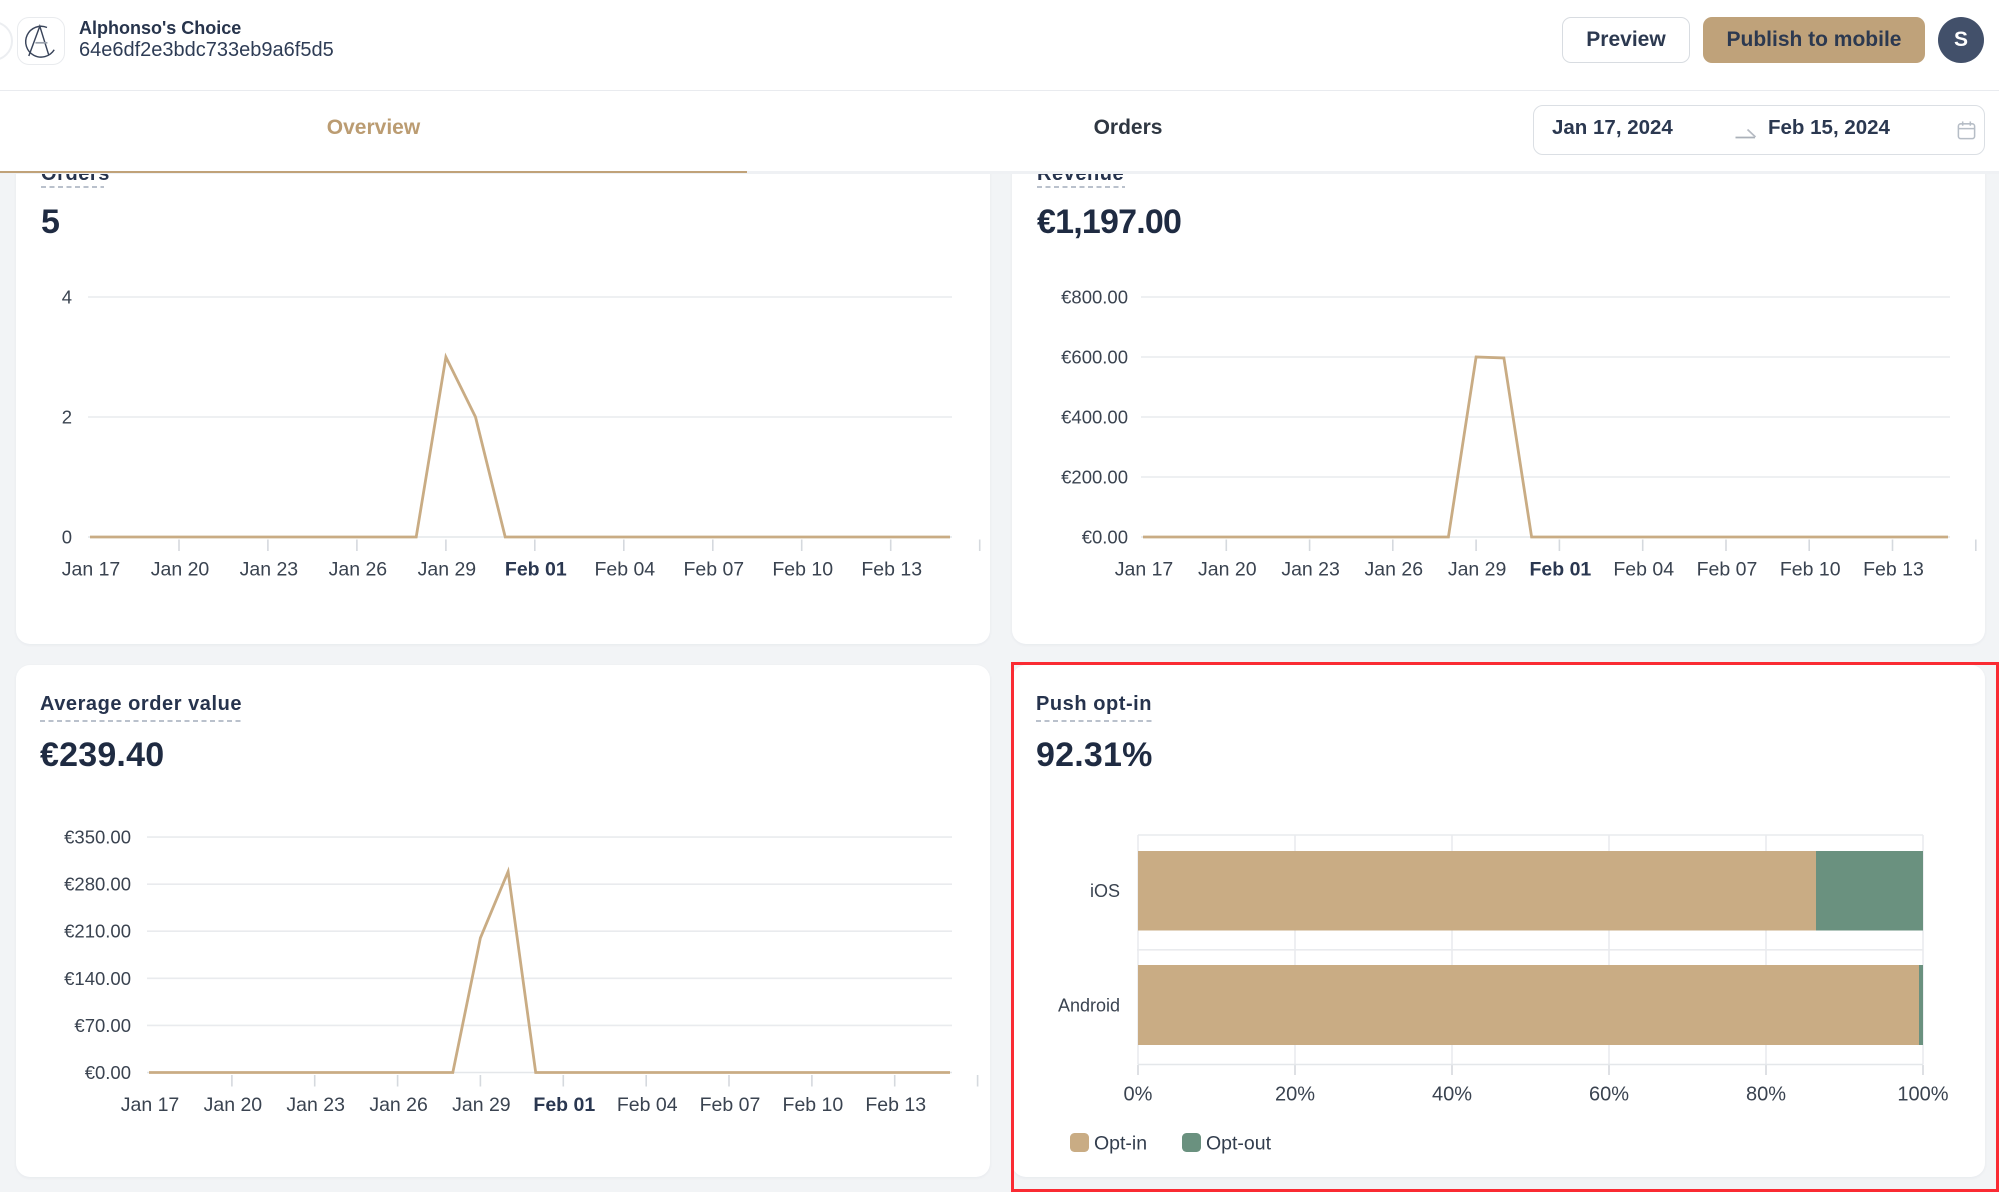 The height and width of the screenshot is (1192, 1999). What do you see at coordinates (1609, 1095) in the screenshot?
I see `svg-text: 60%` at bounding box center [1609, 1095].